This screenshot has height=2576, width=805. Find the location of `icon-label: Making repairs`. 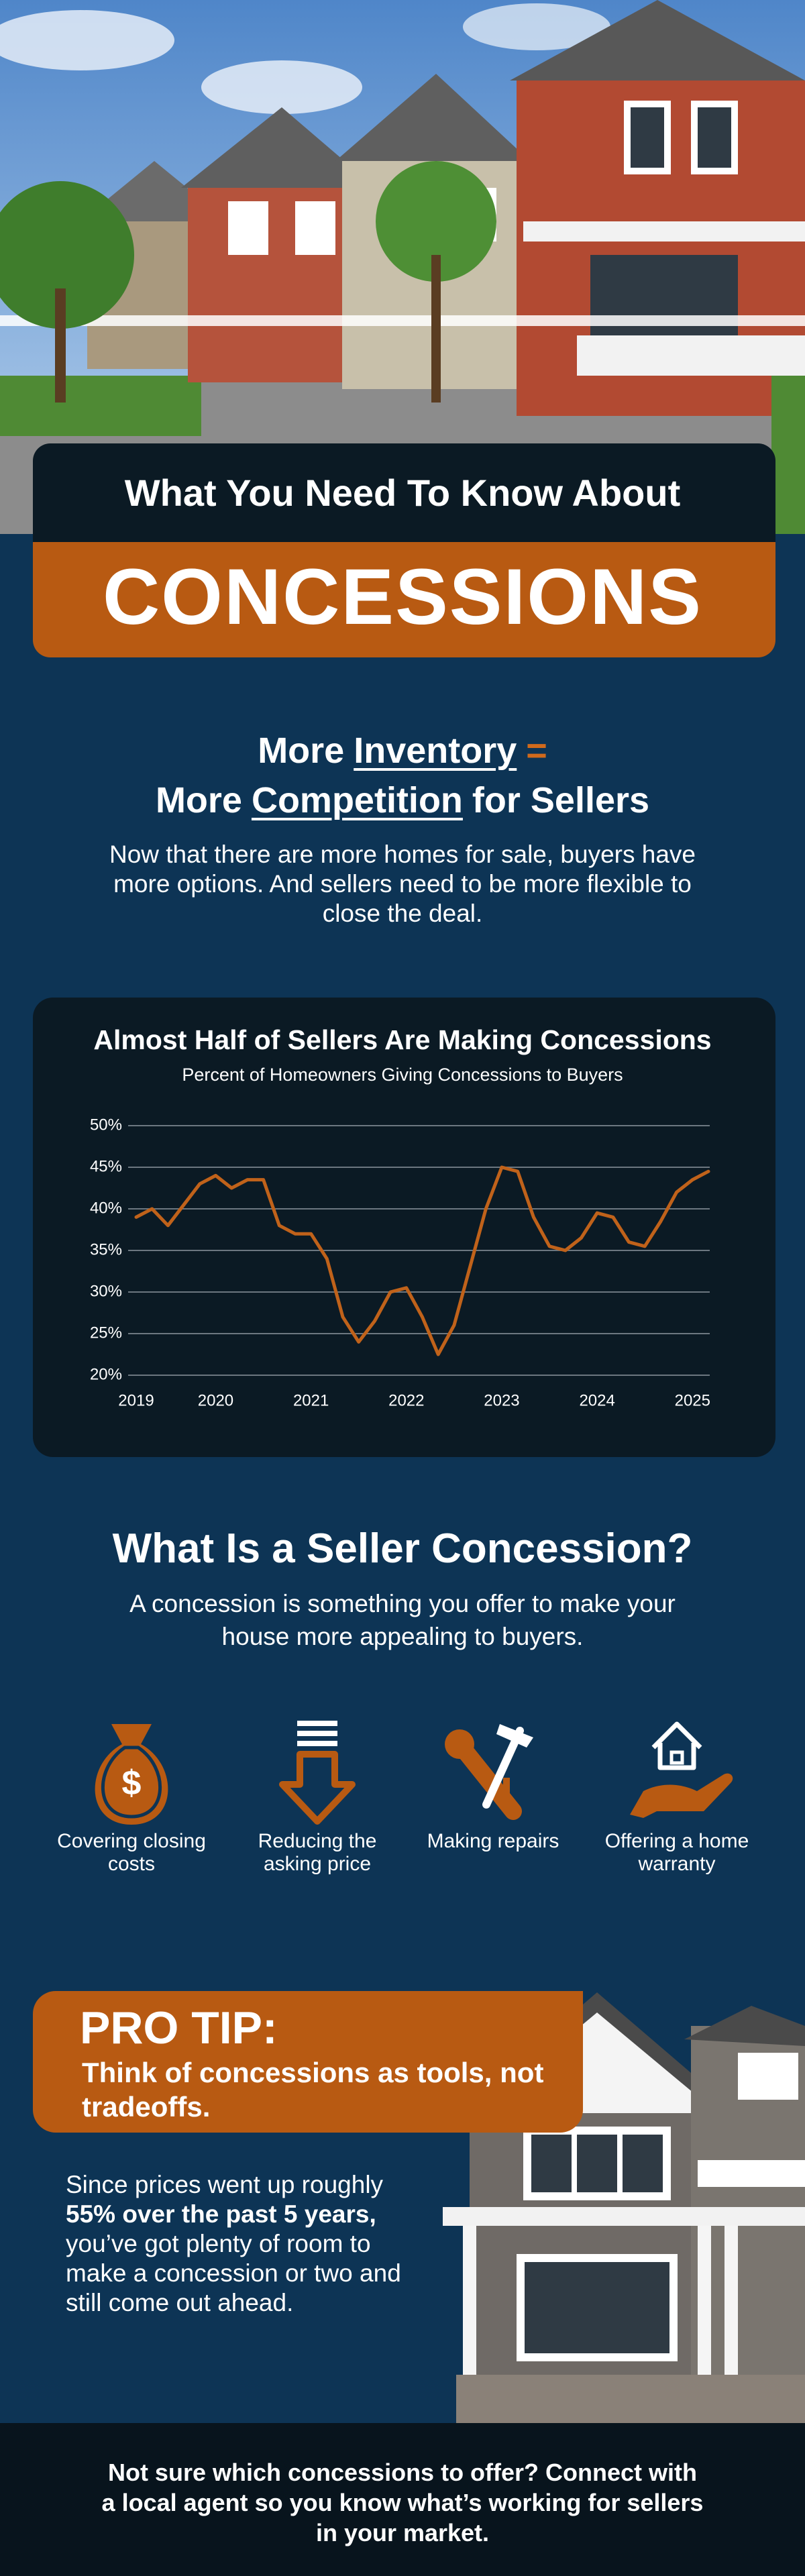

icon-label: Making repairs is located at coordinates (493, 1841).